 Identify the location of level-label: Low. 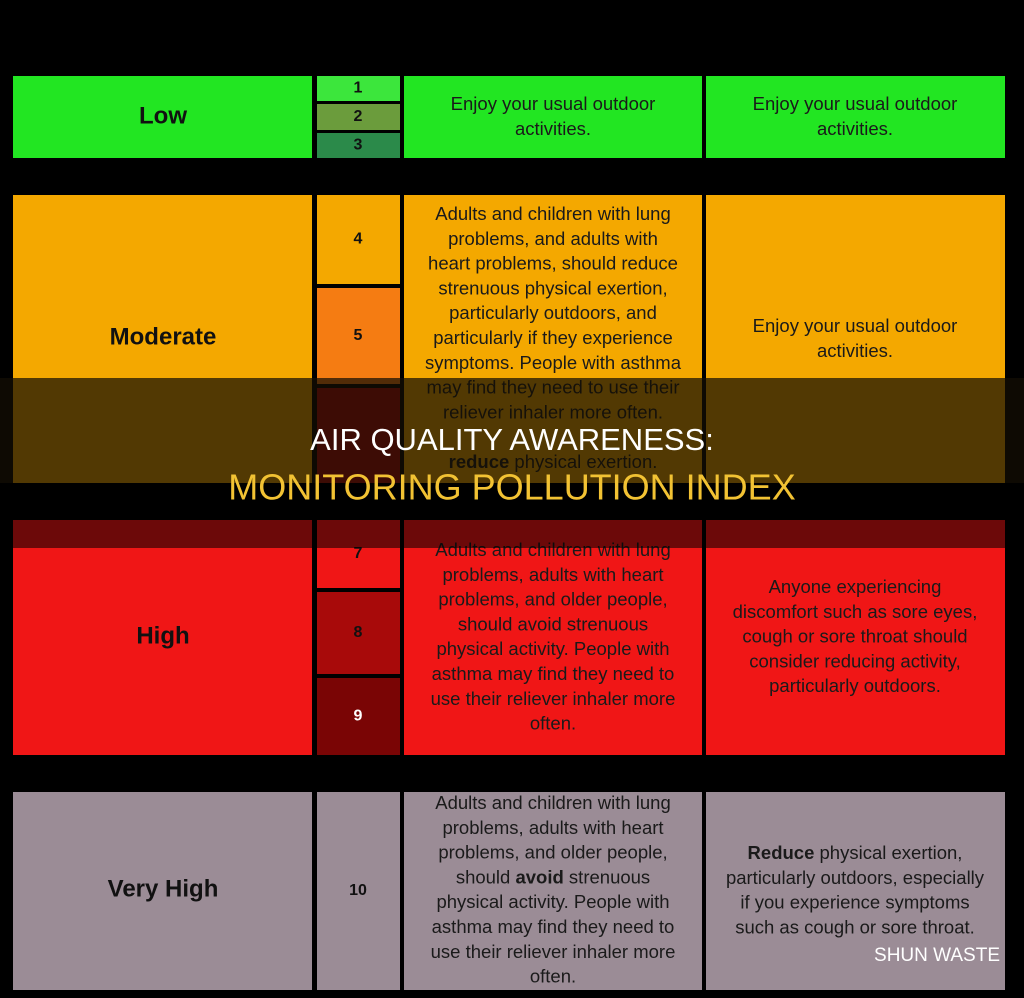
(163, 115).